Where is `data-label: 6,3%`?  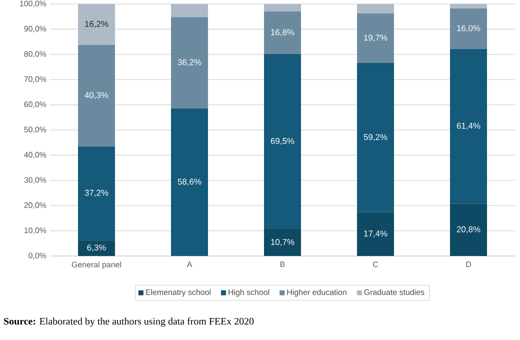
data-label: 6,3% is located at coordinates (96, 248).